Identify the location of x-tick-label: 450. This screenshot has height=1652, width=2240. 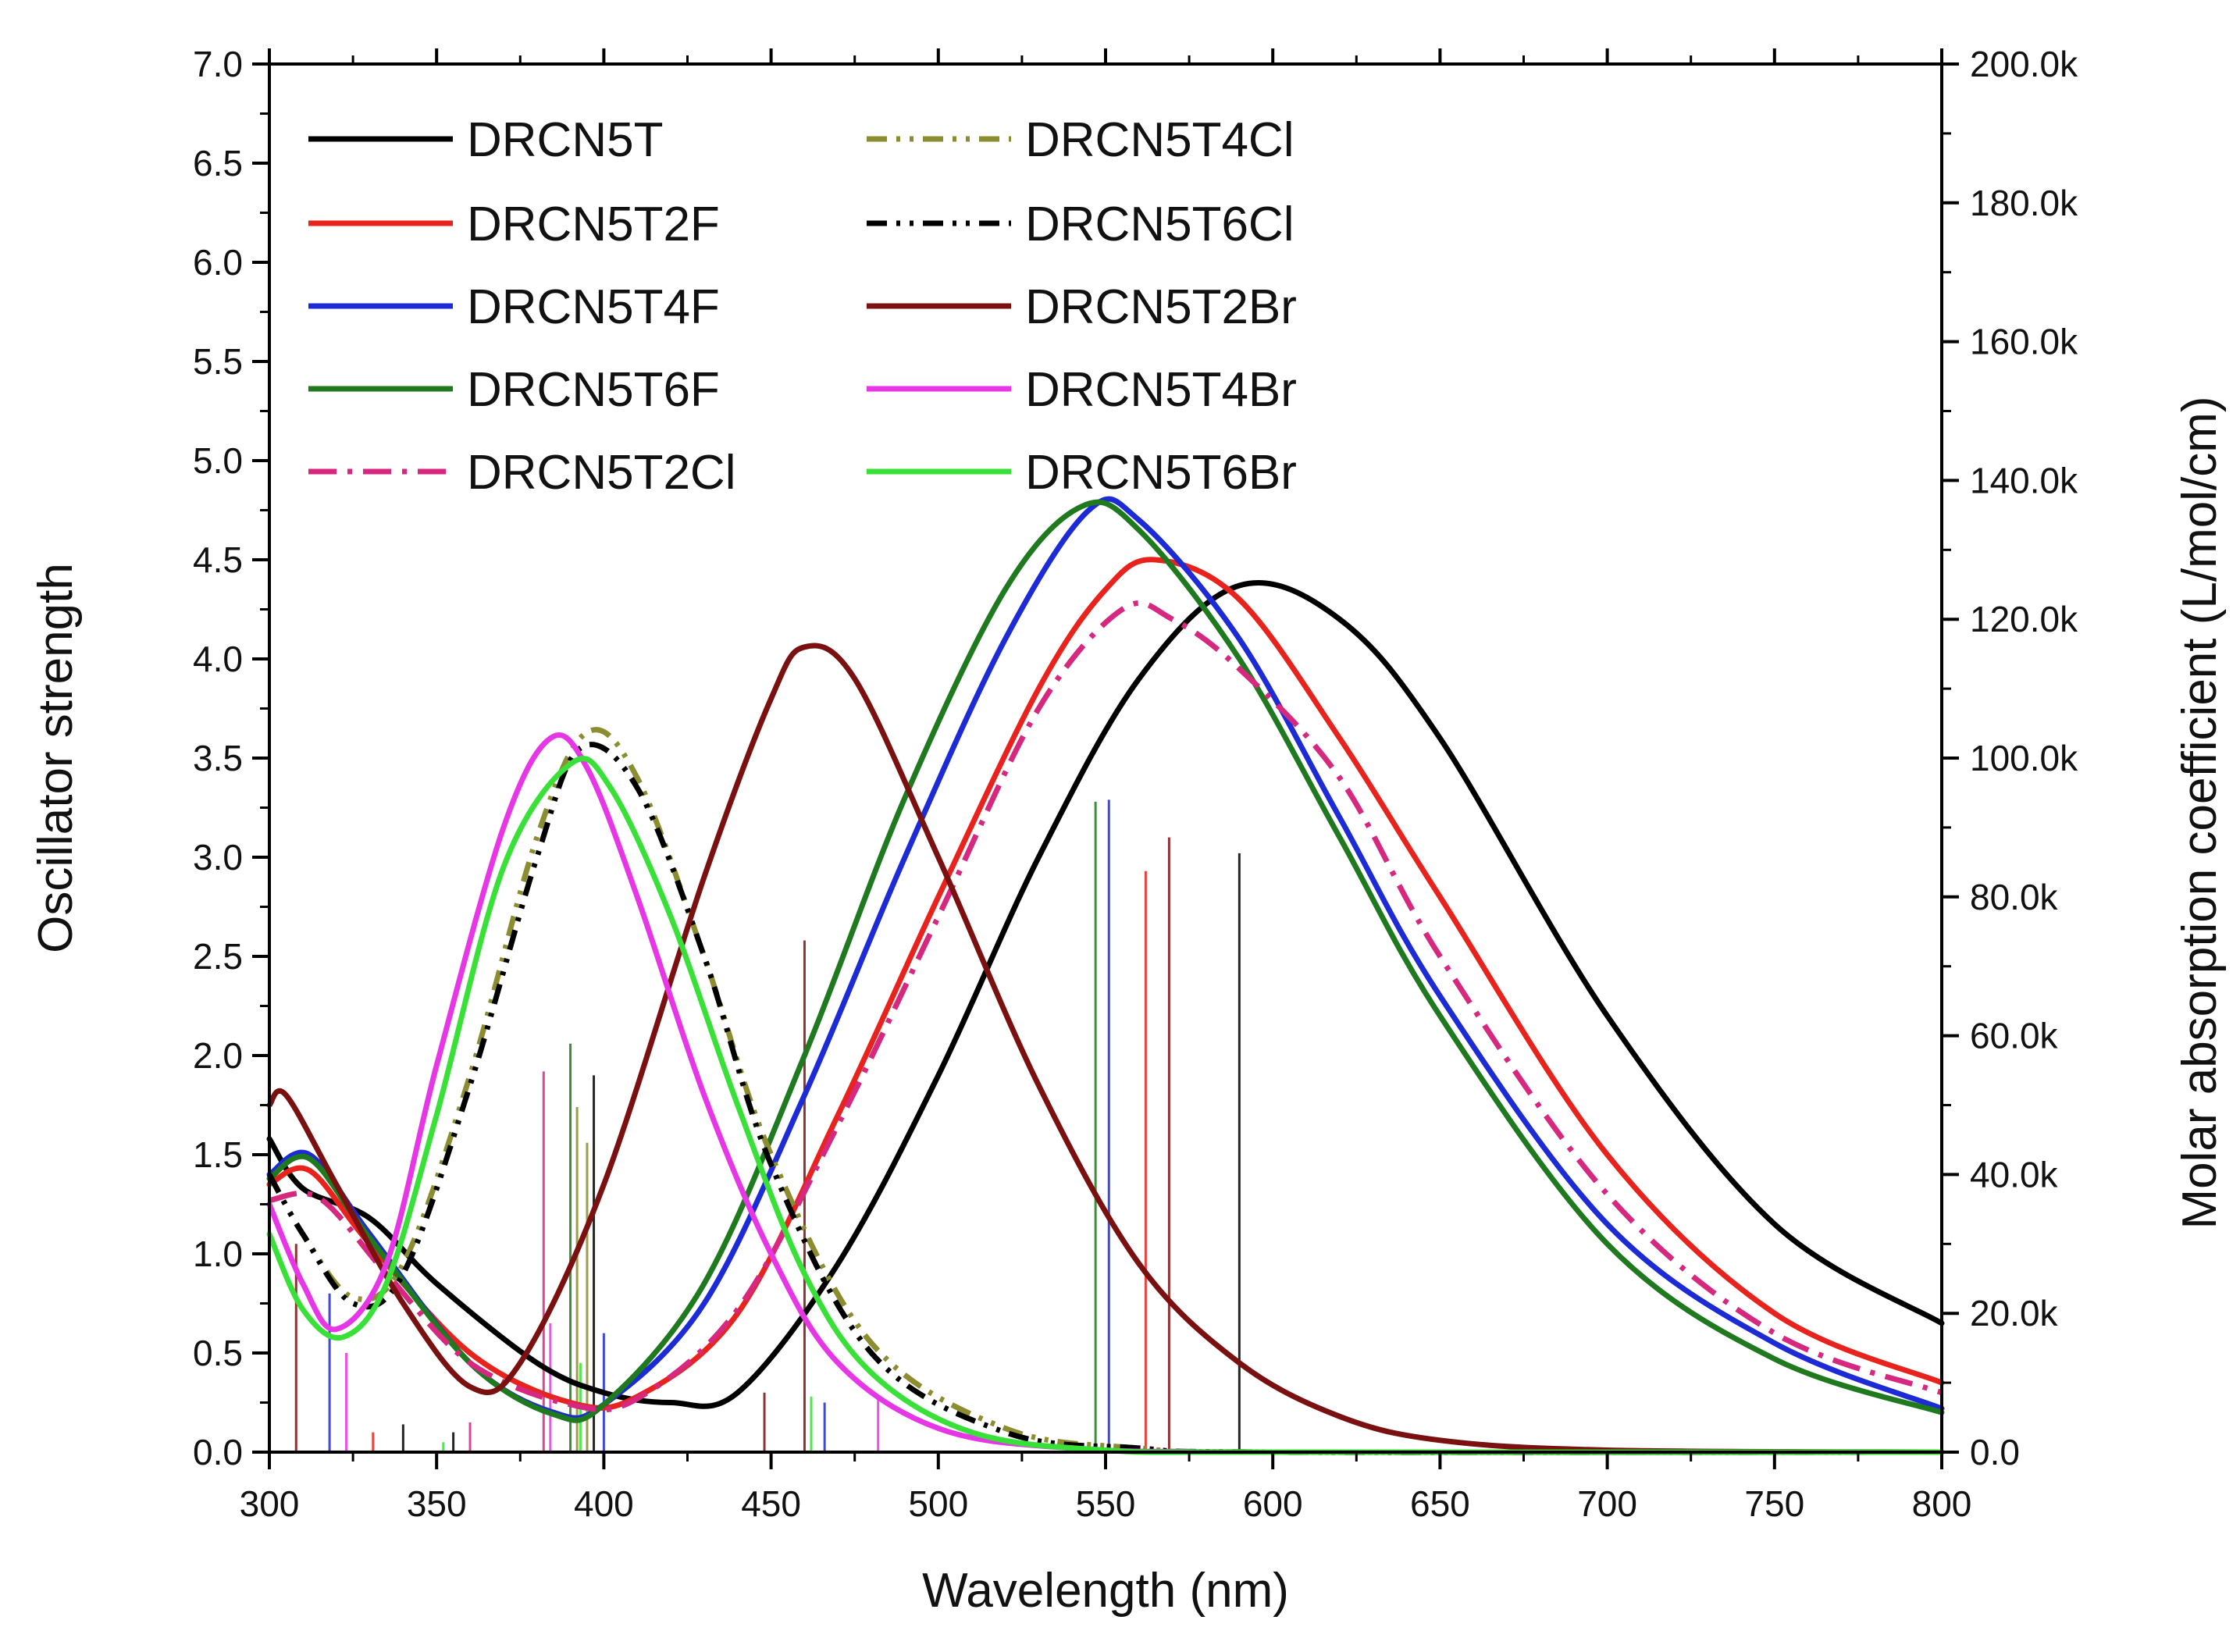
(771, 1503).